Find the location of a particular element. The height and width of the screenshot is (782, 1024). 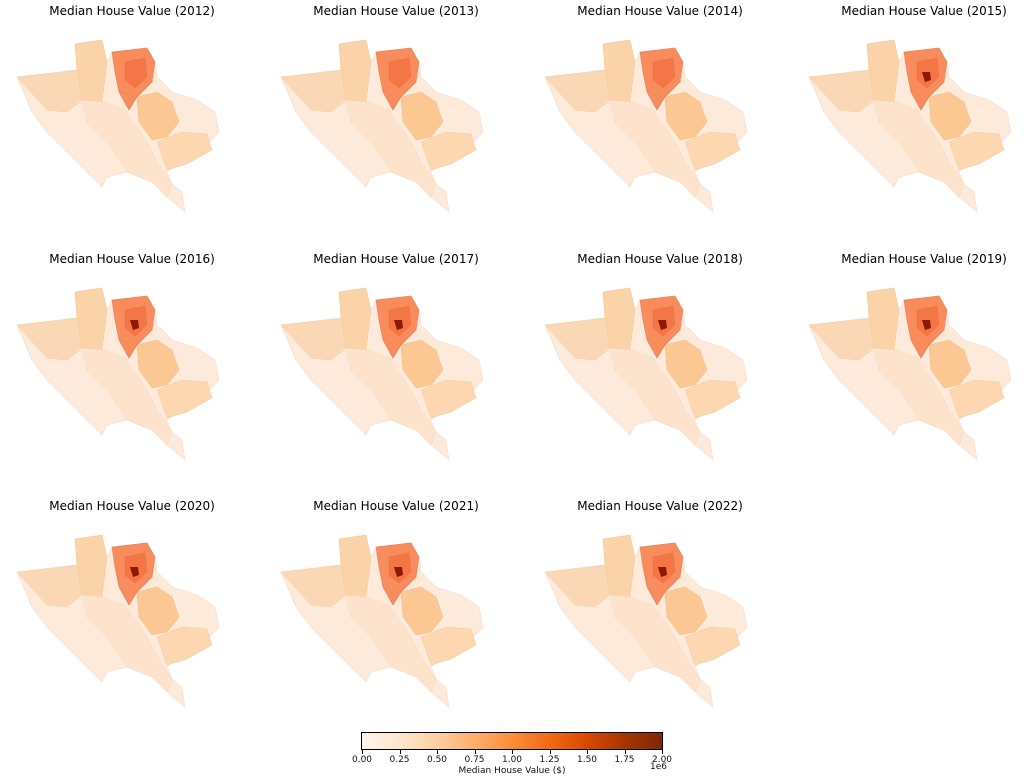

colorbar-tick-label: 0.25 is located at coordinates (399, 760).